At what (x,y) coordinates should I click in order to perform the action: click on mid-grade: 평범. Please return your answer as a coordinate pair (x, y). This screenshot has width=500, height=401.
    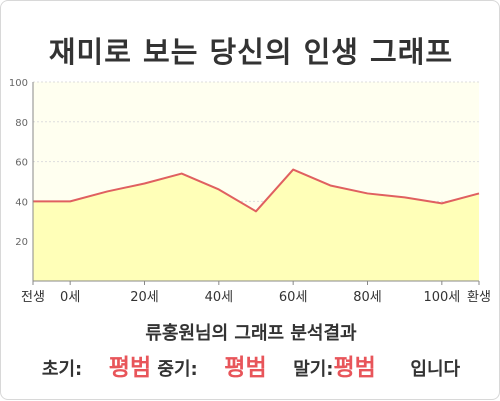
    Looking at the image, I should click on (245, 368).